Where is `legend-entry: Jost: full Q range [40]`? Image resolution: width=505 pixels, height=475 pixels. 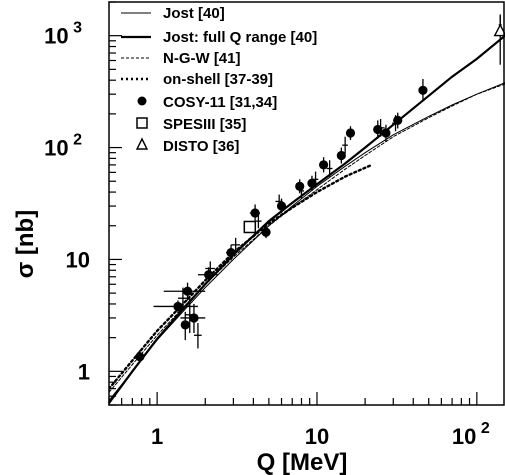 legend-entry: Jost: full Q range [40] is located at coordinates (219, 37).